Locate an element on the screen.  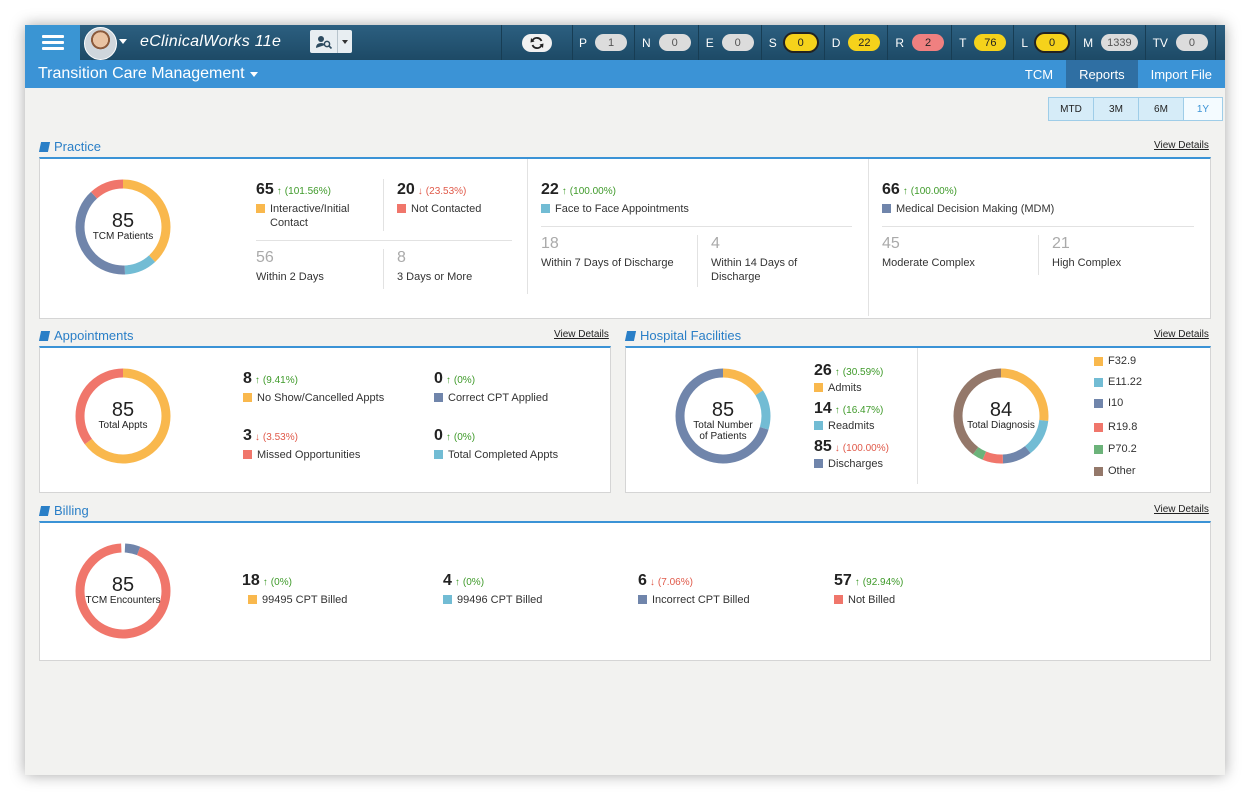
counter-m: M 1339 is located at coordinates (1111, 42).